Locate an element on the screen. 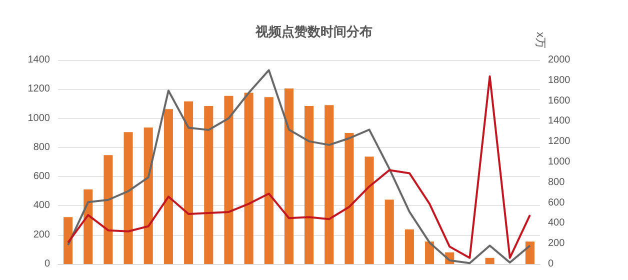 The image size is (628, 280). y2-tick-label: 1200 is located at coordinates (559, 142).